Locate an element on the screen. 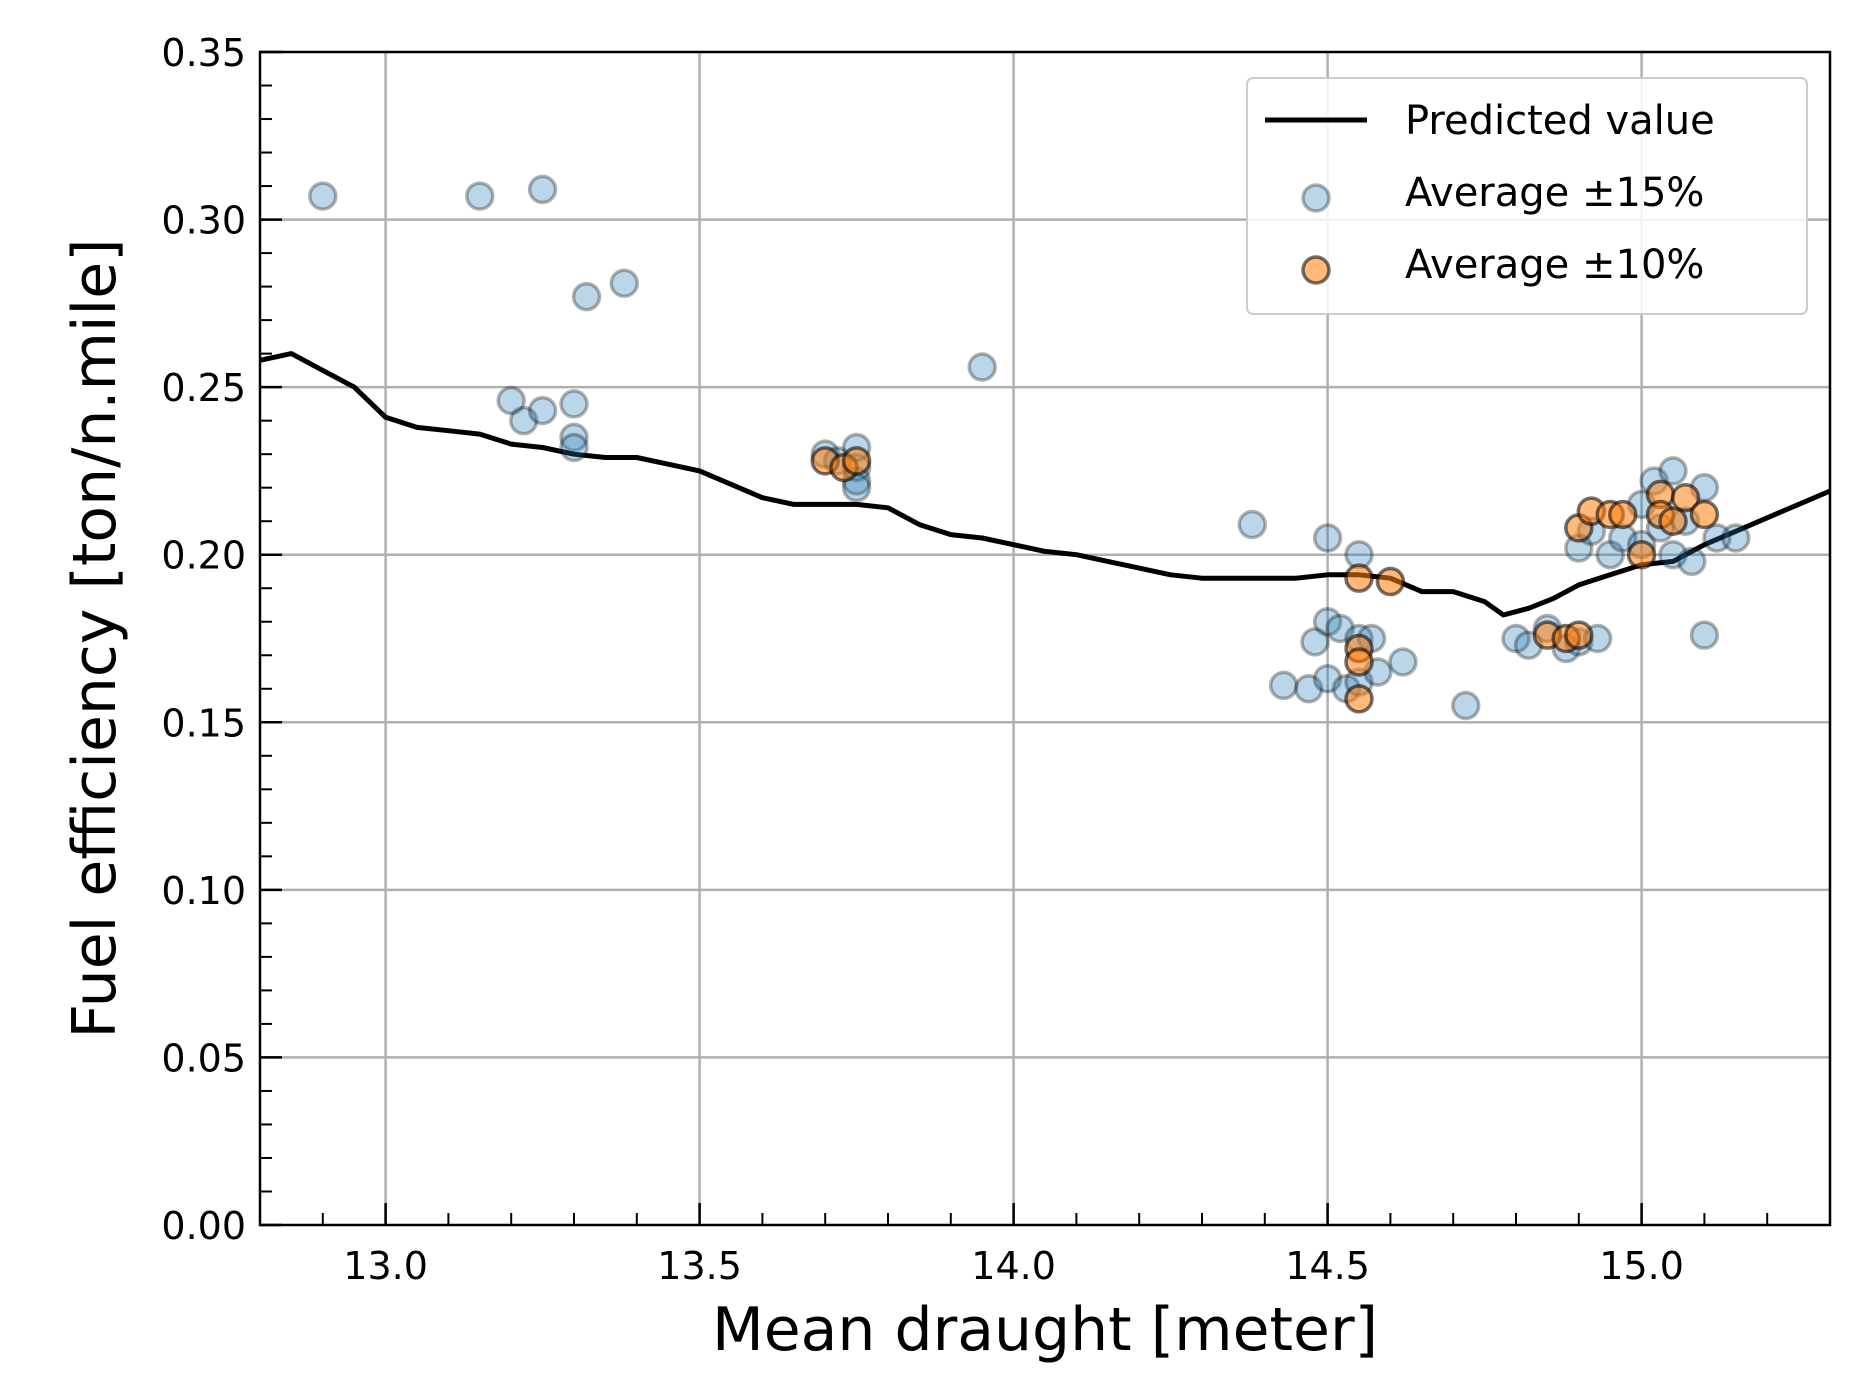  y-tick-label: 0.15 is located at coordinates (203, 723).